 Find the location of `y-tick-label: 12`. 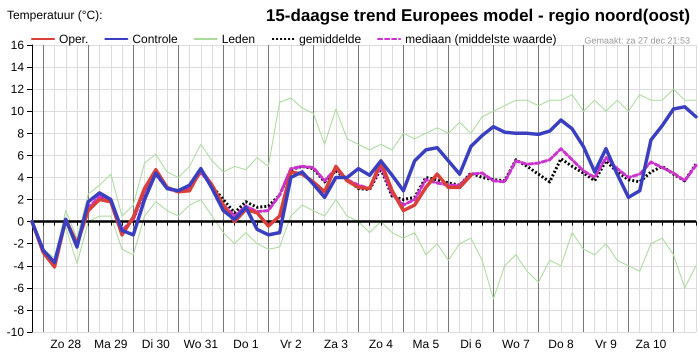

y-tick-label: 12 is located at coordinates (17, 89).